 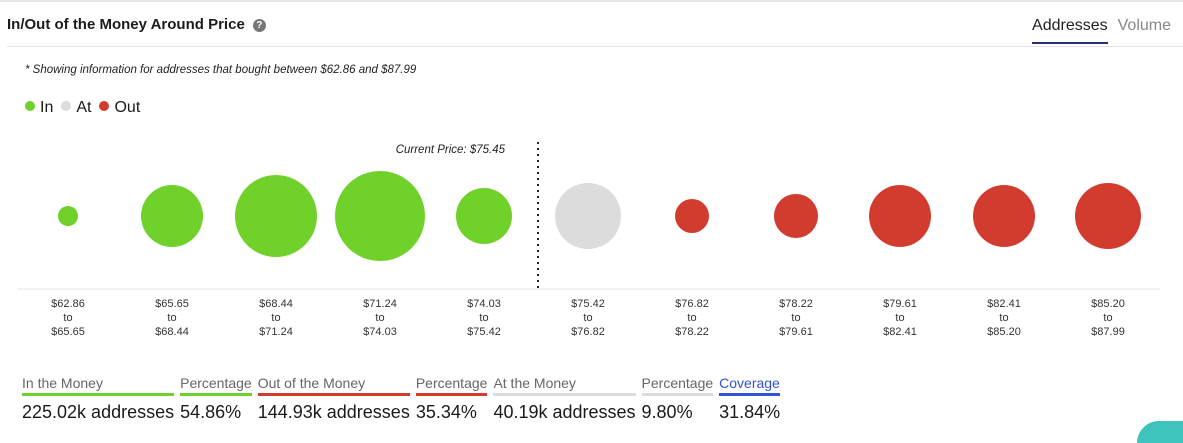 I want to click on x-tick-label: $76.82 to $78.22, so click(x=692, y=318).